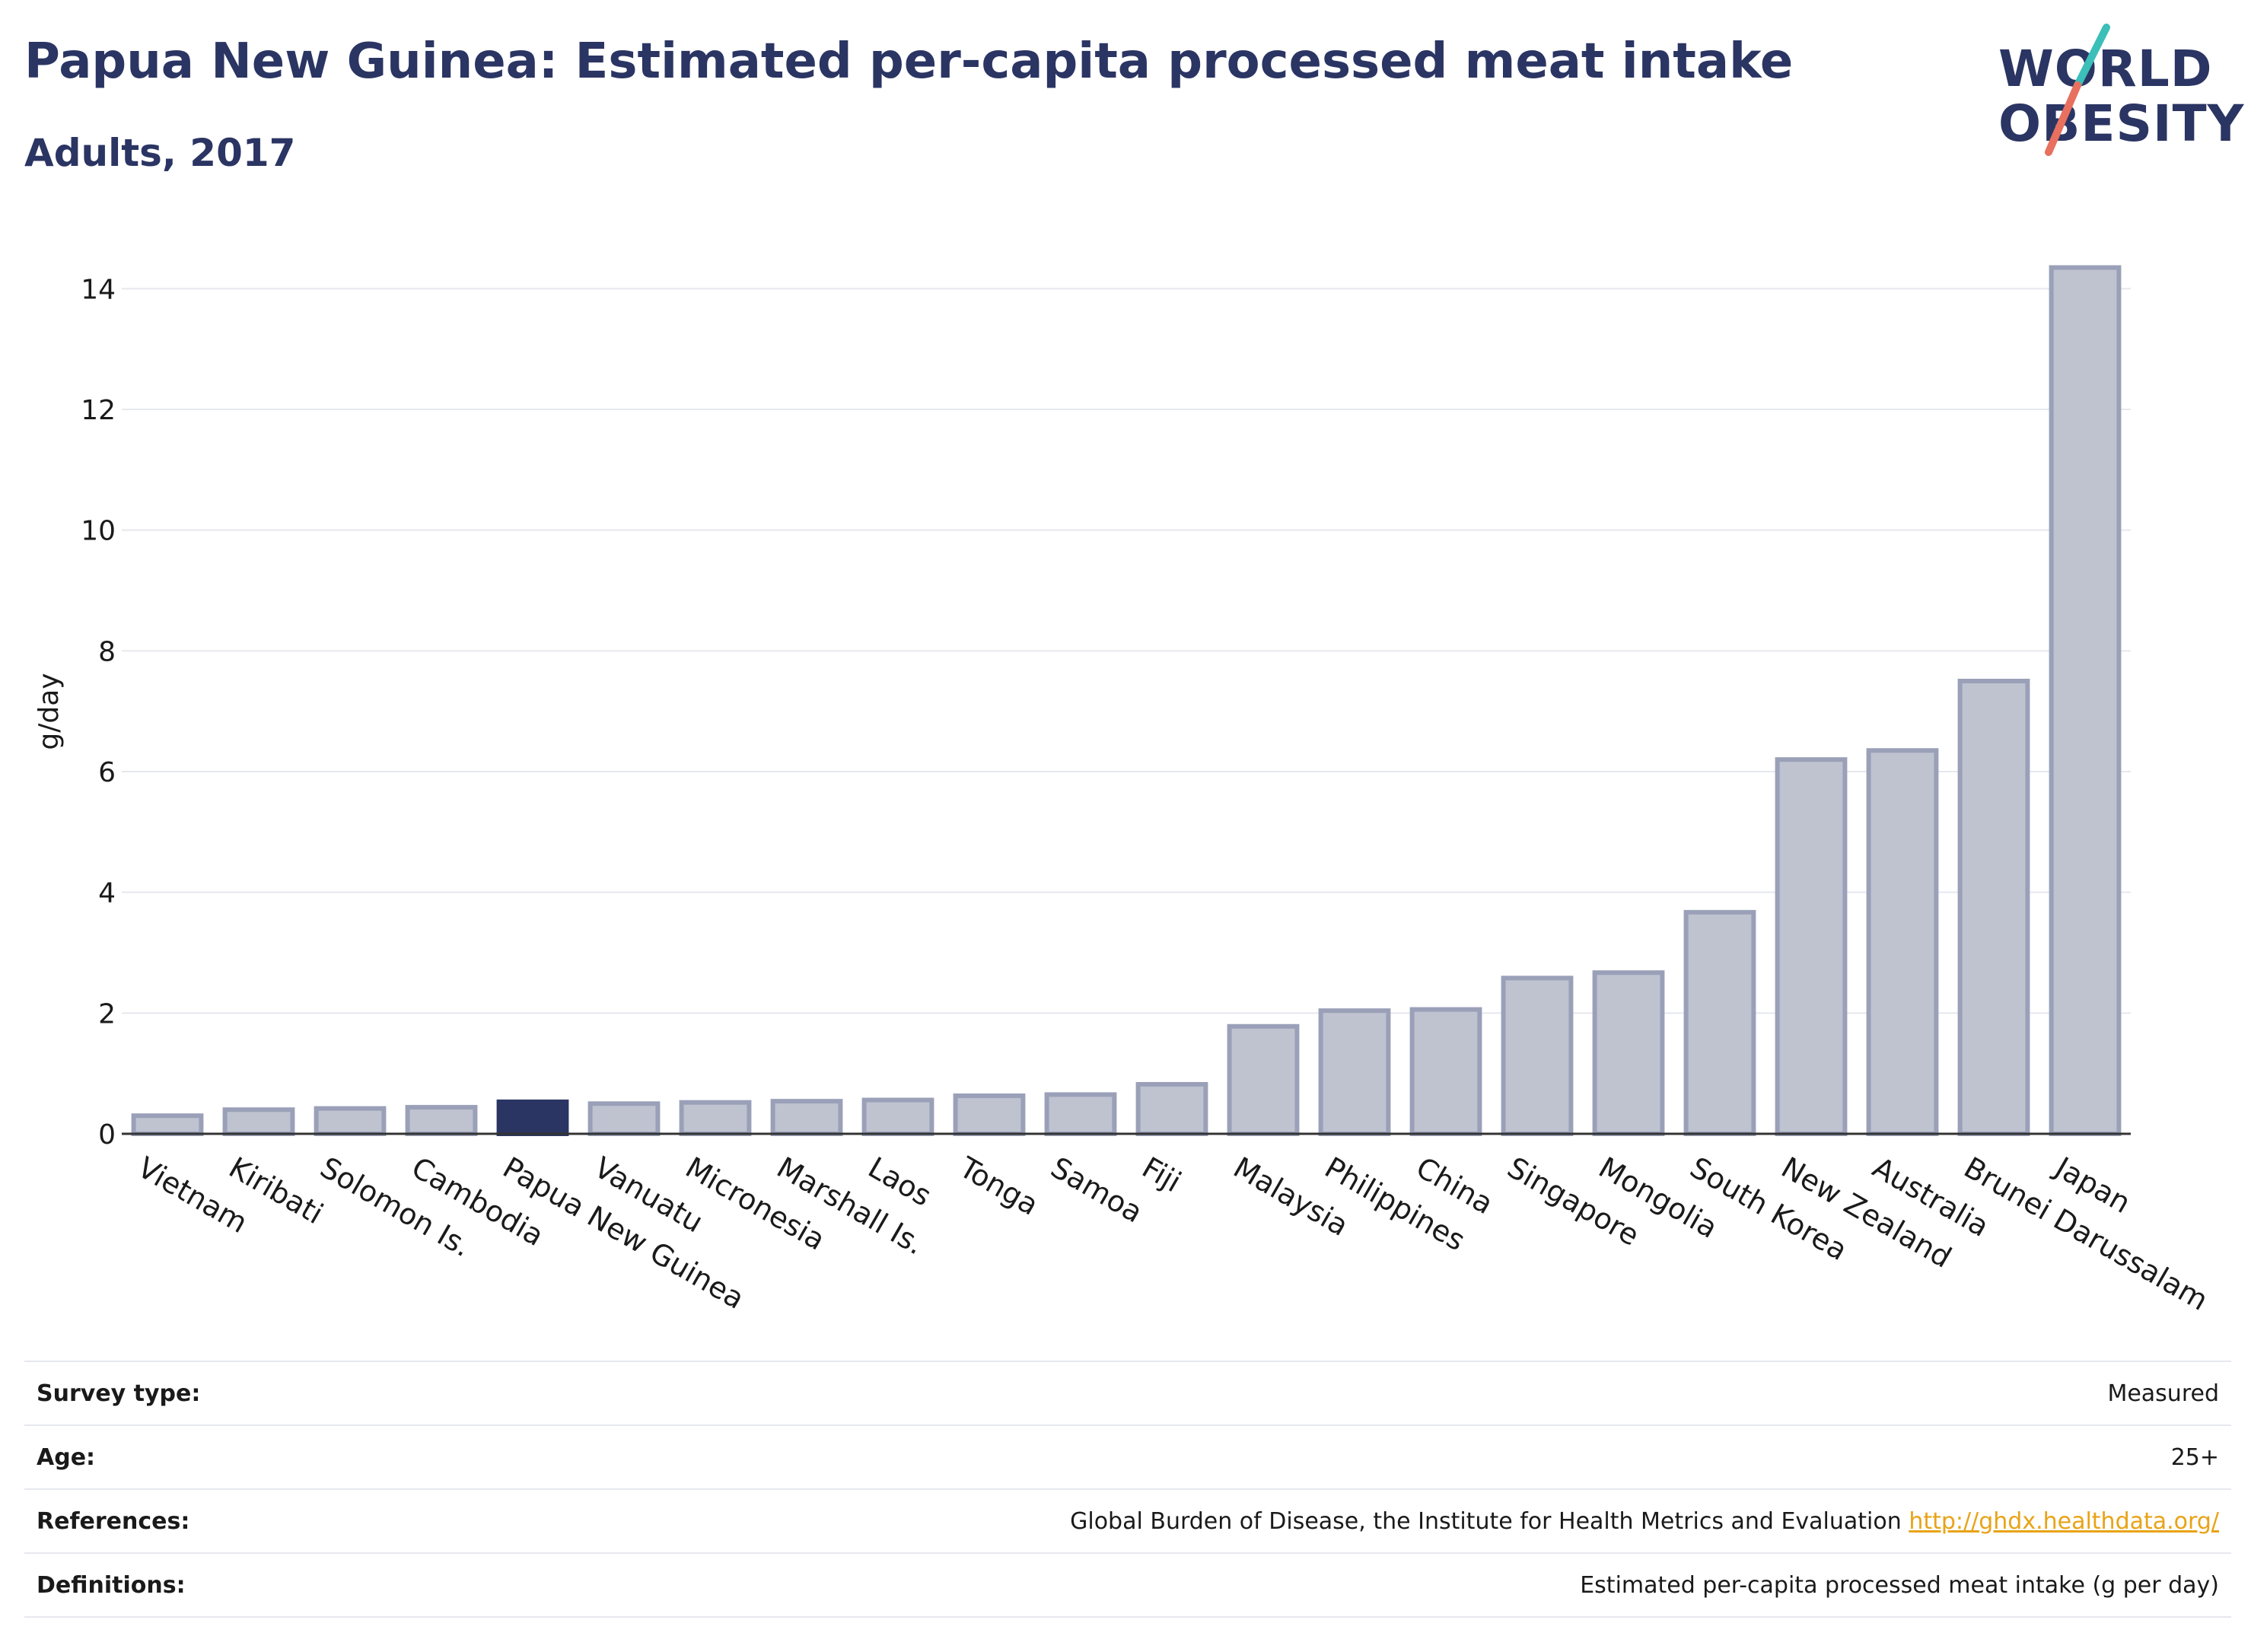 This screenshot has width=2251, height=1652. Describe the element at coordinates (160, 153) in the screenshot. I see `chart-subtitle: Adults, 2017` at that location.